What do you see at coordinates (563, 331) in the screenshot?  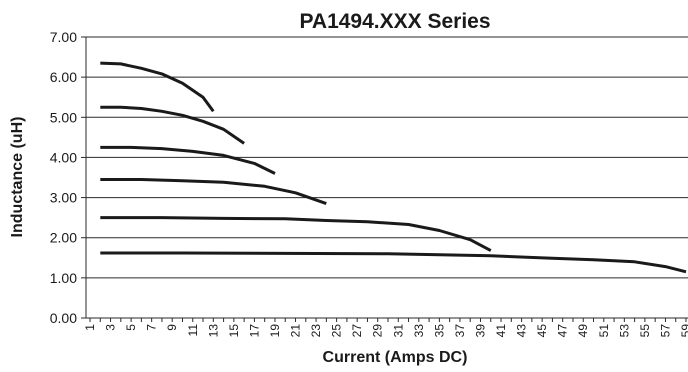 I see `x-tick-label: 47` at bounding box center [563, 331].